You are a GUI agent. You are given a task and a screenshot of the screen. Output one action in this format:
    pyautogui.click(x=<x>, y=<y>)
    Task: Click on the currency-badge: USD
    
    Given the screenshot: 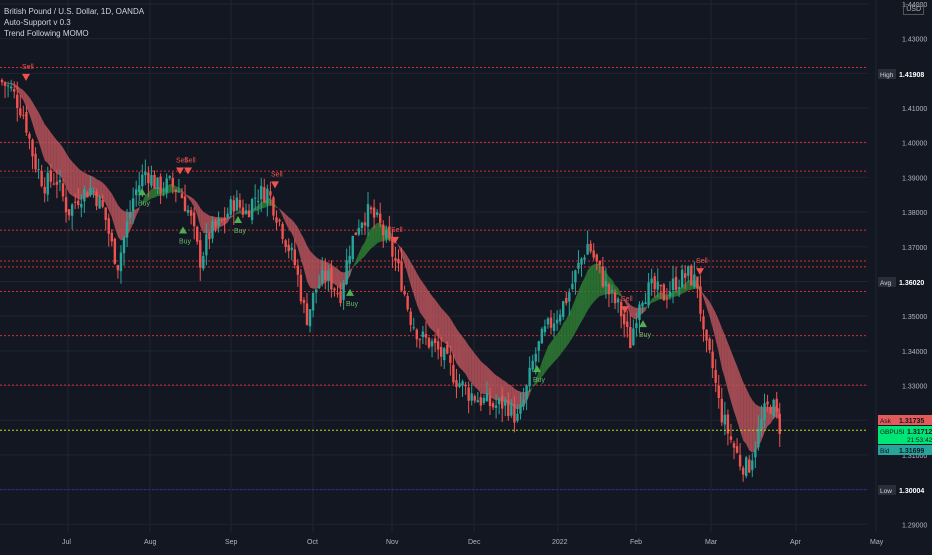 What is the action you would take?
    pyautogui.click(x=913, y=9)
    